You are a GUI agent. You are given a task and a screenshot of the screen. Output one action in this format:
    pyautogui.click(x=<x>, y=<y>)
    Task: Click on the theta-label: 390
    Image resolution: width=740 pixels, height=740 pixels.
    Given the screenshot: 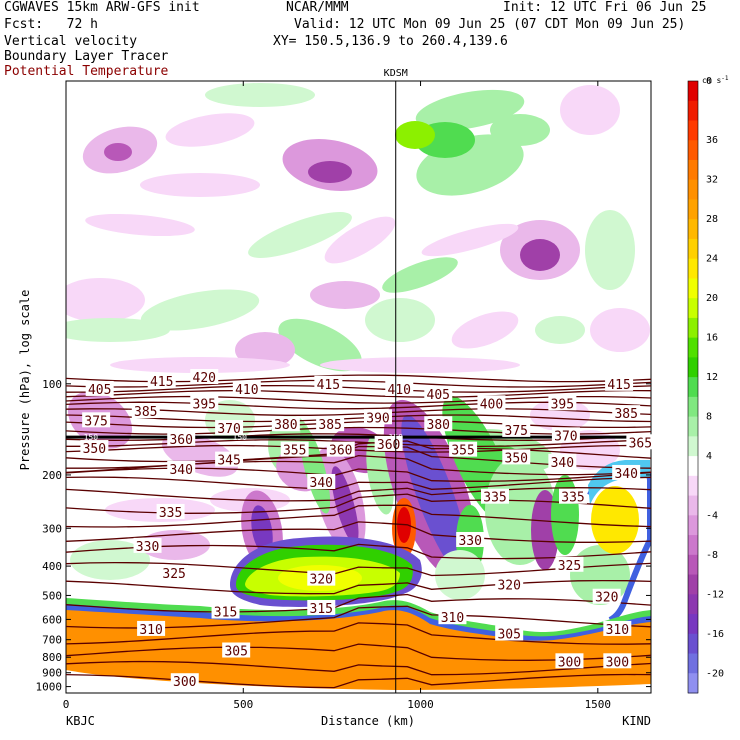 What is the action you would take?
    pyautogui.click(x=377, y=418)
    